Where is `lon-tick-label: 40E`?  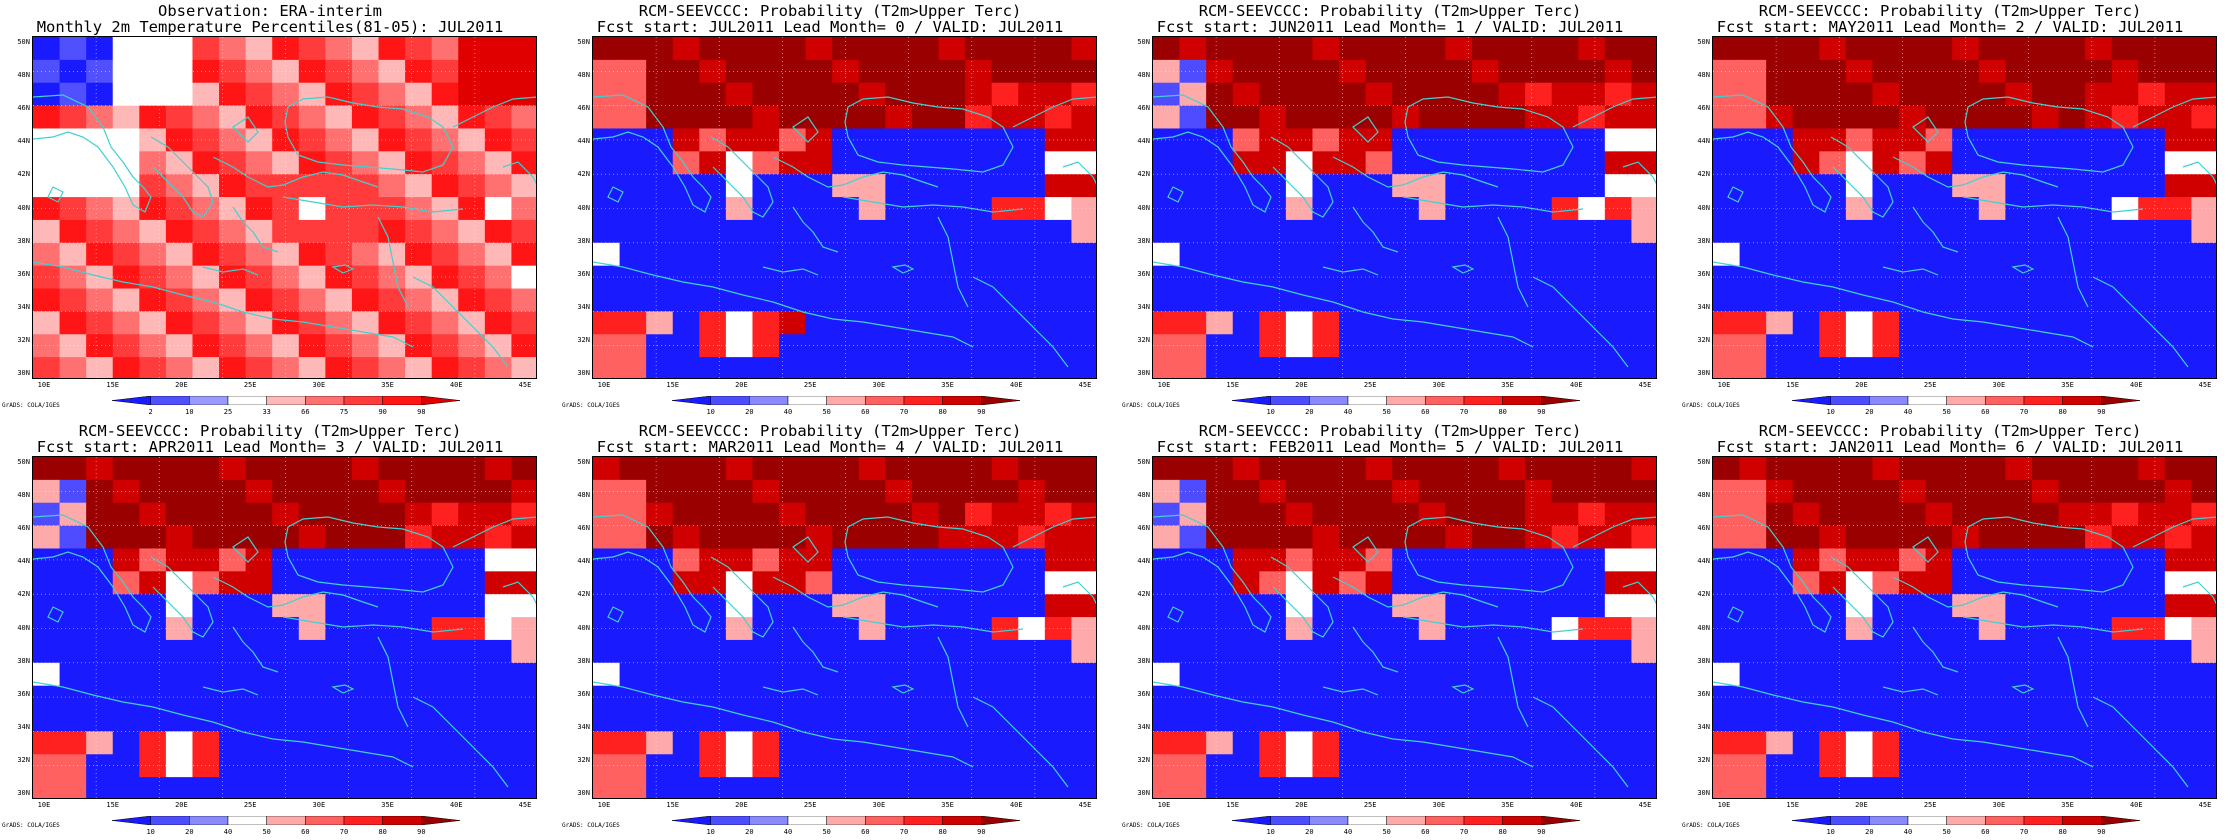
lon-tick-label: 40E is located at coordinates (2136, 385).